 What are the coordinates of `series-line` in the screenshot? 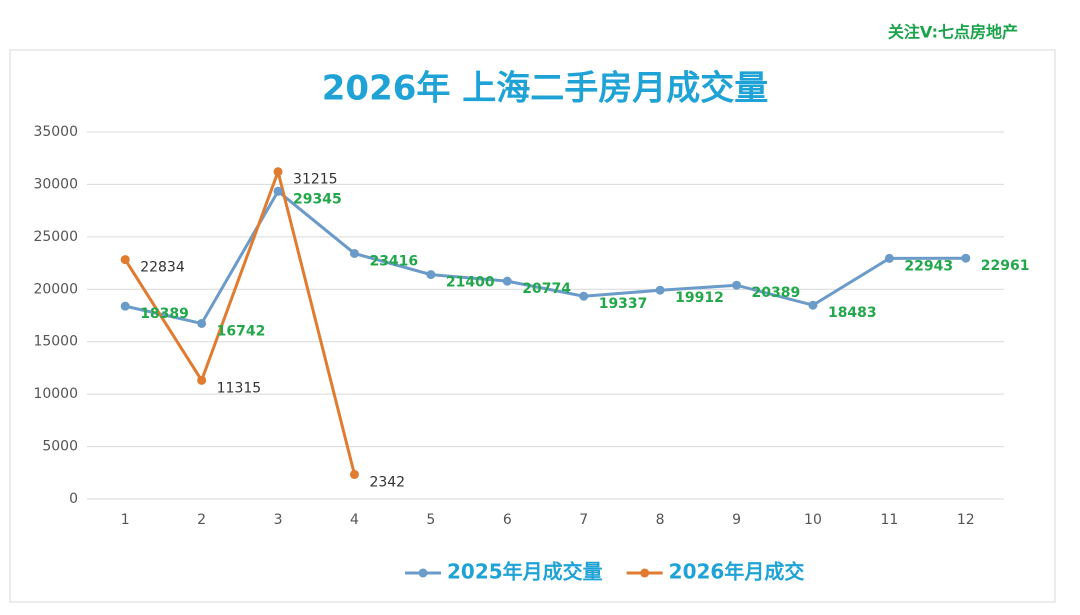 It's located at (239, 320).